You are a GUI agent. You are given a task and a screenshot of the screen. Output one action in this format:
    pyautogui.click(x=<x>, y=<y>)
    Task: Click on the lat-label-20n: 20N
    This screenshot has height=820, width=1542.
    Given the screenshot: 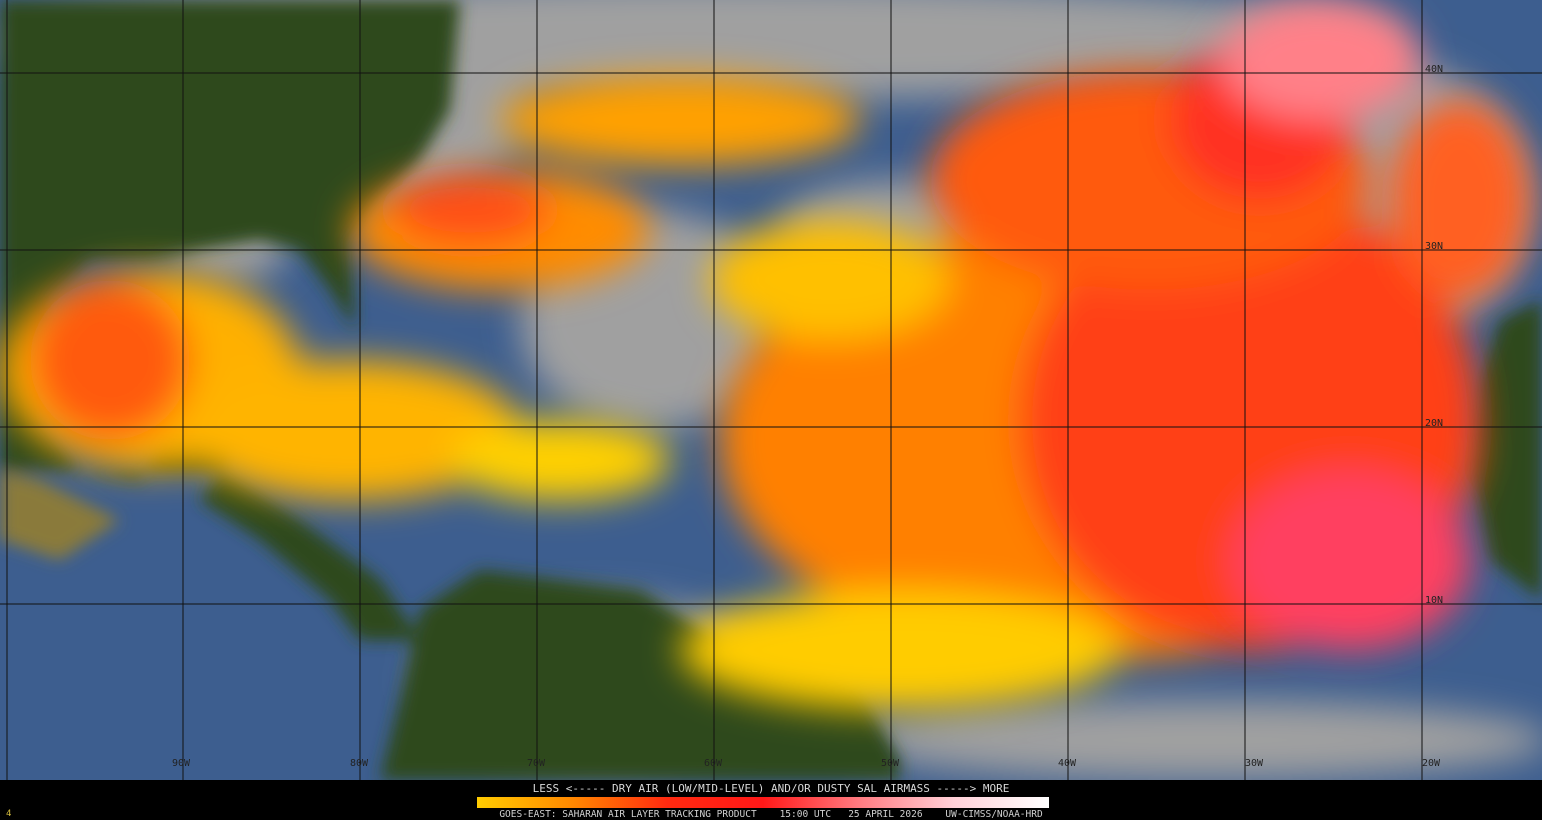 What is the action you would take?
    pyautogui.click(x=1434, y=423)
    